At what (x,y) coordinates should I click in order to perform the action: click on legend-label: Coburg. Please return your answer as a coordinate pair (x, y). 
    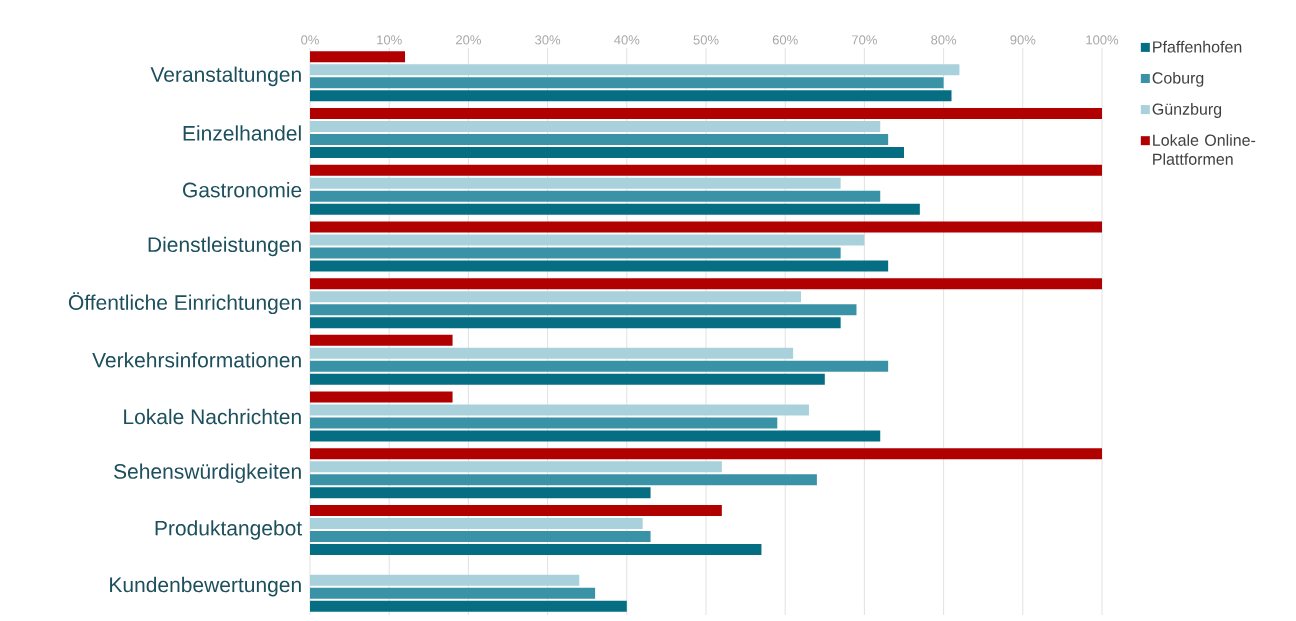
    Looking at the image, I should click on (1178, 79).